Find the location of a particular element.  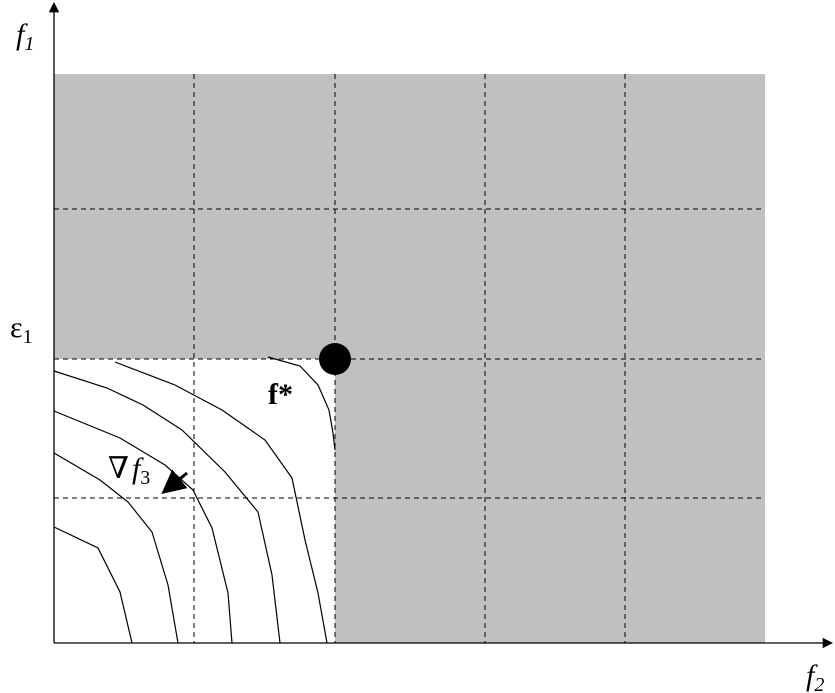

epsilon-label: ε1 is located at coordinates (21, 329).